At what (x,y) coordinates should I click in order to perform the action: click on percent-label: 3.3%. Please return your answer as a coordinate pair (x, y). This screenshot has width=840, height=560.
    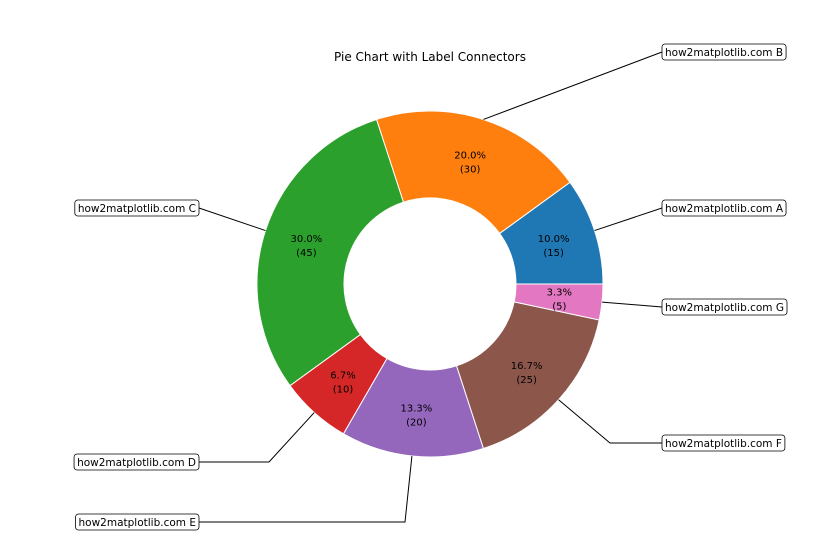
    Looking at the image, I should click on (559, 293).